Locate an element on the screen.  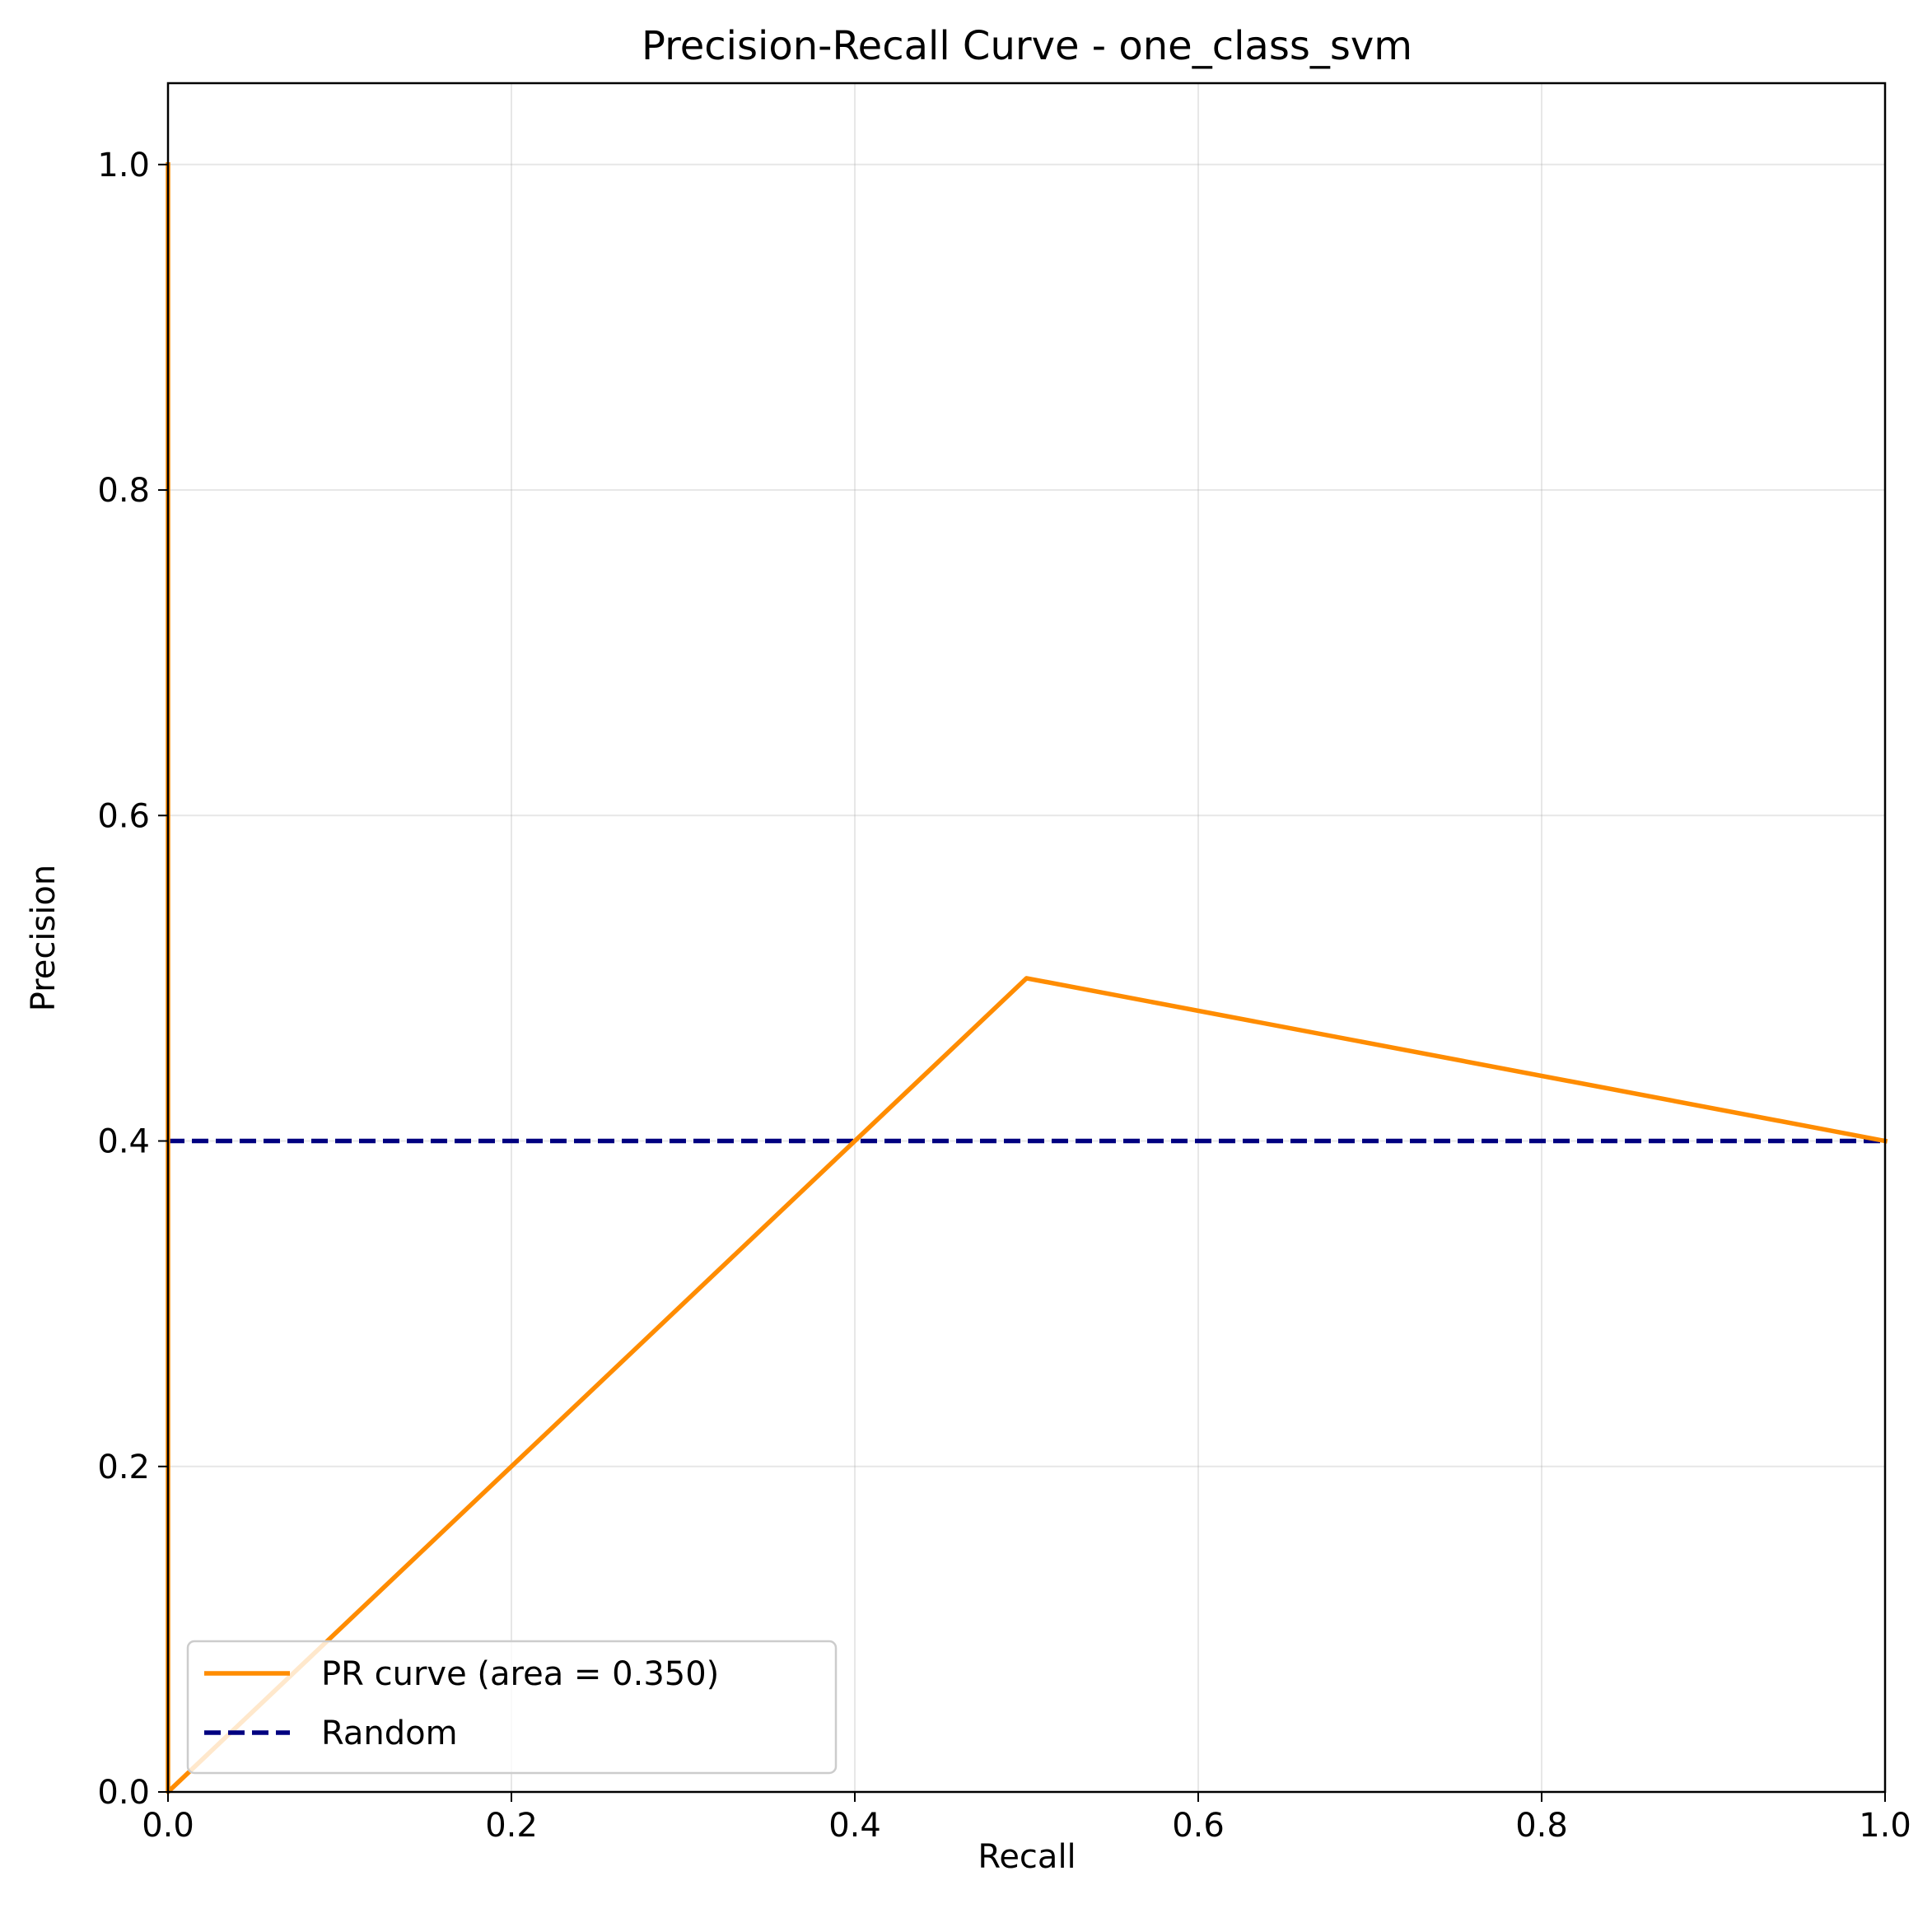
x-axis-ticks: 0.0 0.2 0.4 0.6 0.8 1.0 is located at coordinates (1026, 1818).